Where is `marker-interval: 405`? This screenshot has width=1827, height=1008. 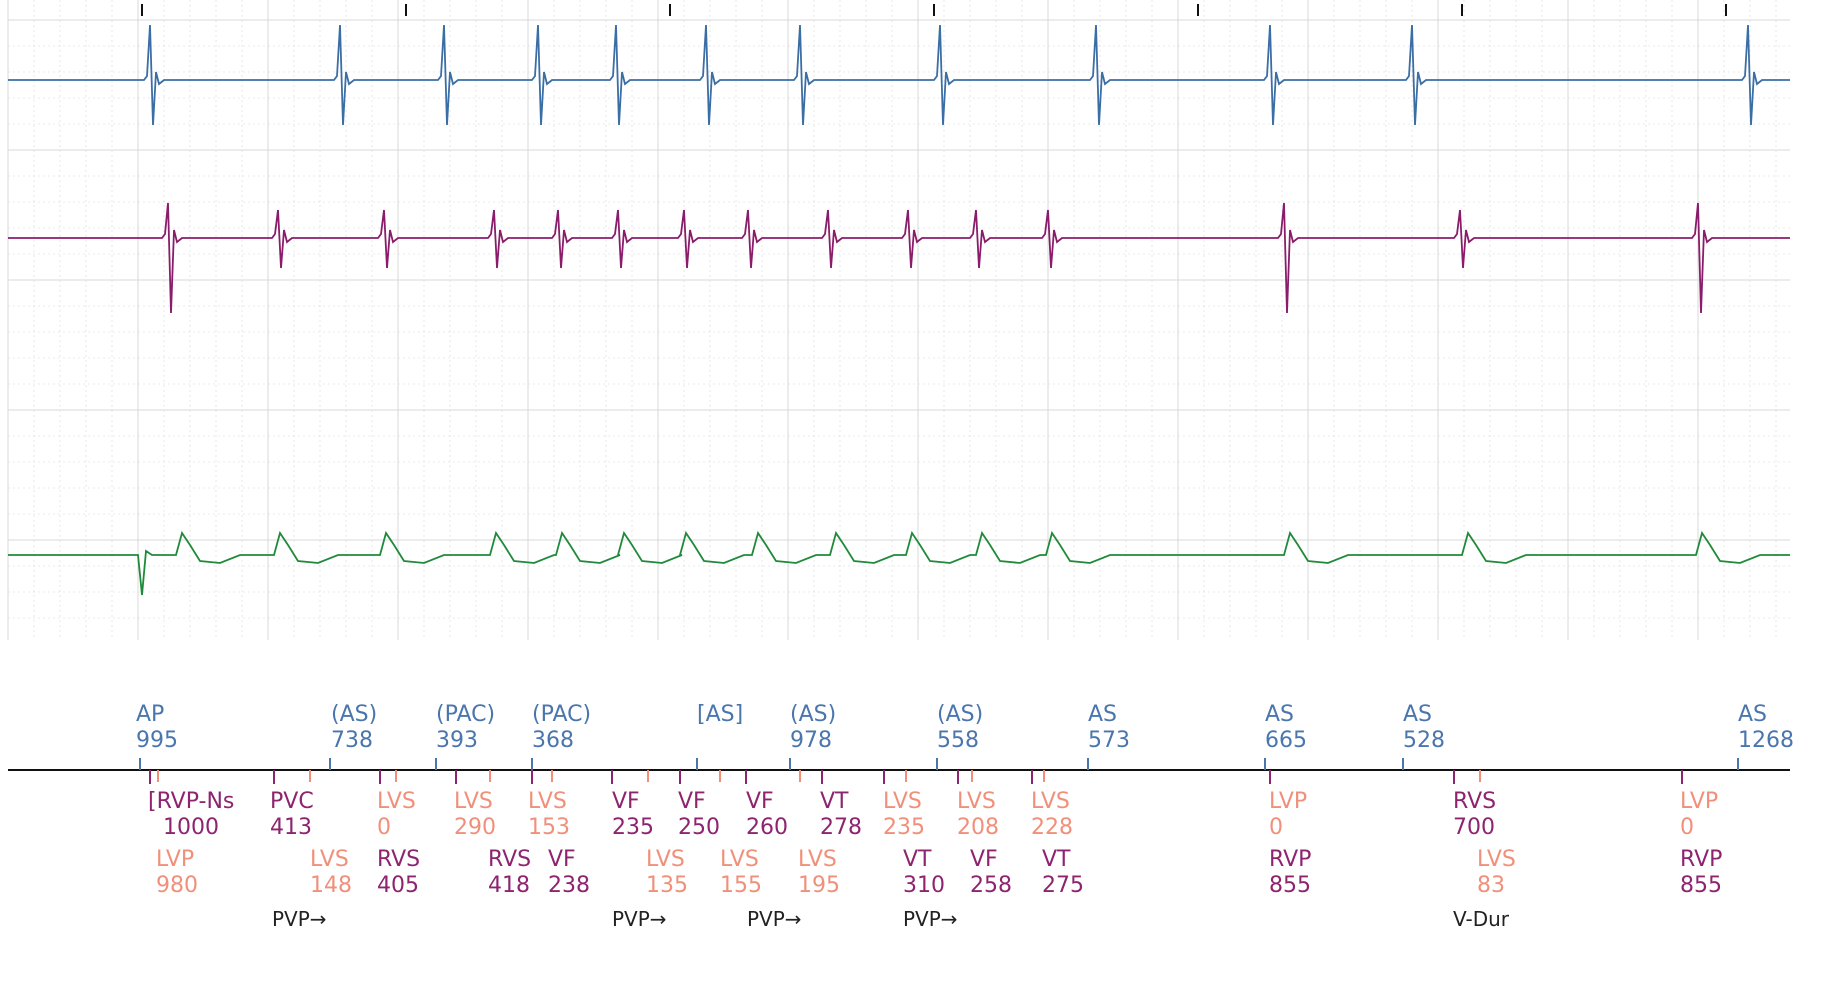 marker-interval: 405 is located at coordinates (398, 885).